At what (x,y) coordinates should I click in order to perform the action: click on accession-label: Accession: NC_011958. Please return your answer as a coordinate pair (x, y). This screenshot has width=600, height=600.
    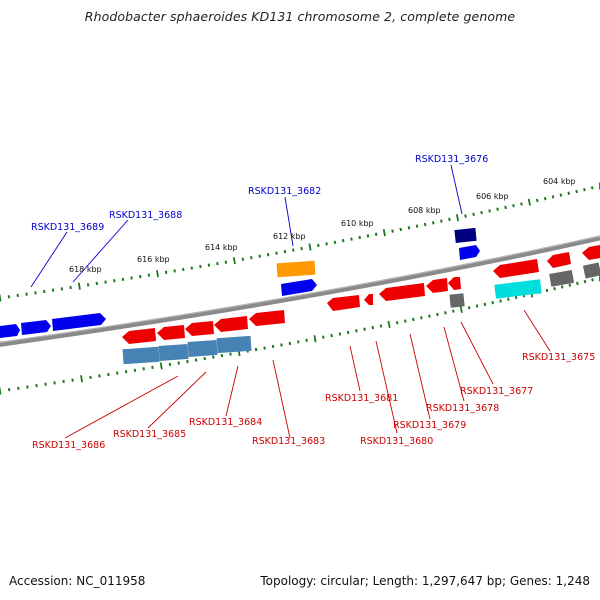
    Looking at the image, I should click on (77, 581).